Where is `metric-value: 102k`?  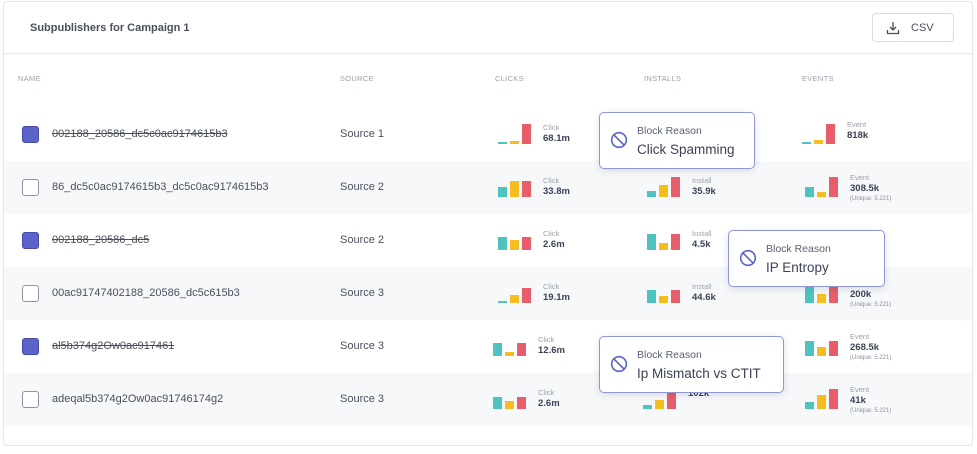
metric-value: 102k is located at coordinates (699, 393).